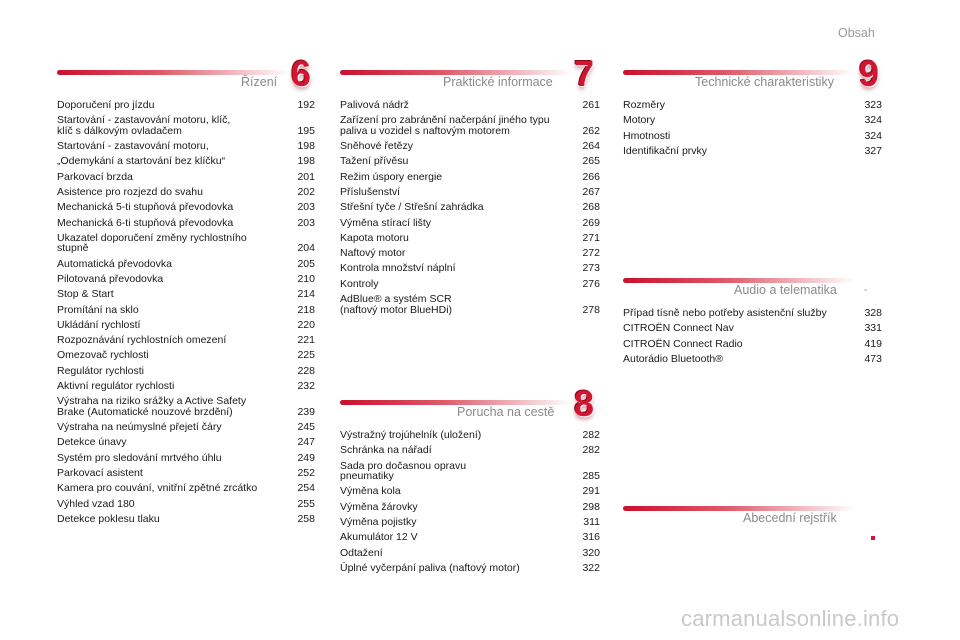 This screenshot has width=960, height=640. I want to click on section-header: Praktické informace 7, so click(470, 77).